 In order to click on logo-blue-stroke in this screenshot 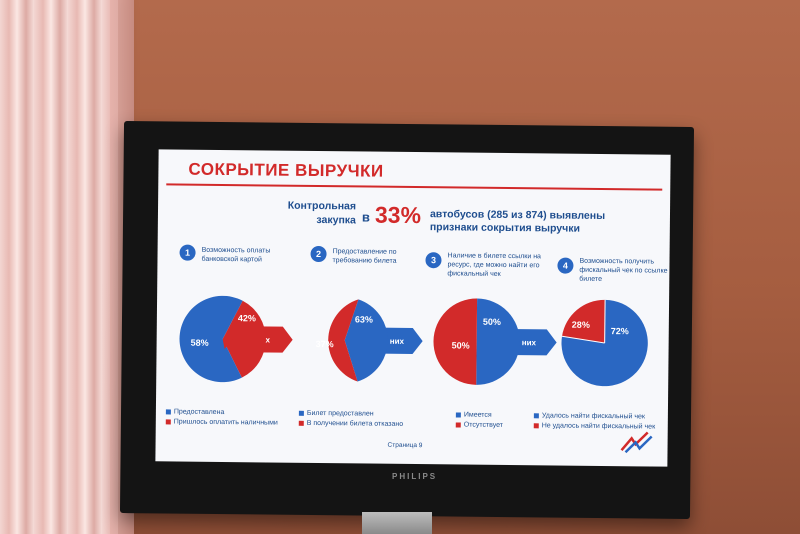, I will do `click(638, 444)`.